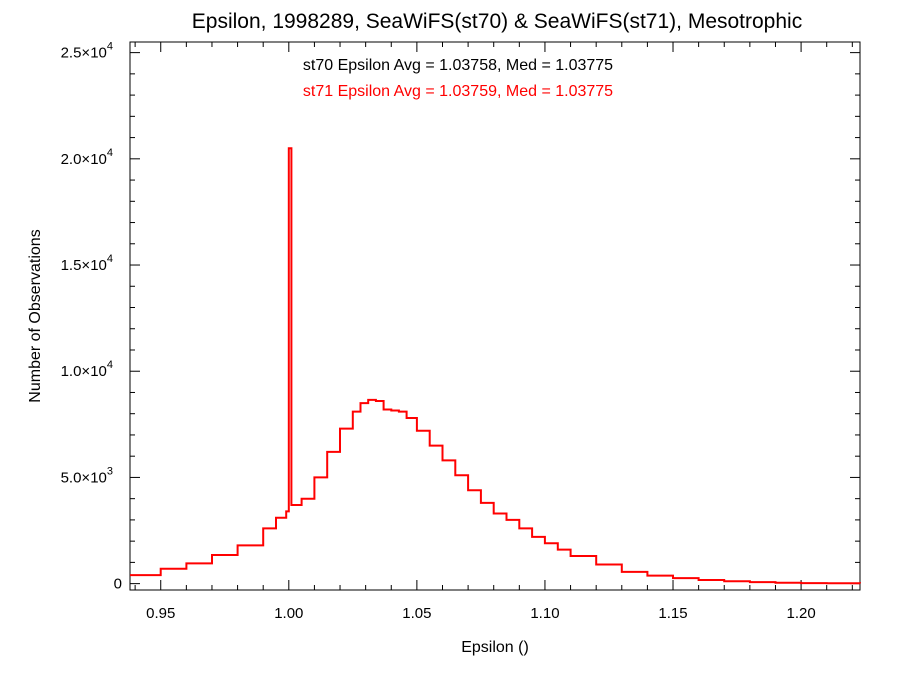  Describe the element at coordinates (35, 315) in the screenshot. I see `y-axis-label: Number of Observations` at that location.